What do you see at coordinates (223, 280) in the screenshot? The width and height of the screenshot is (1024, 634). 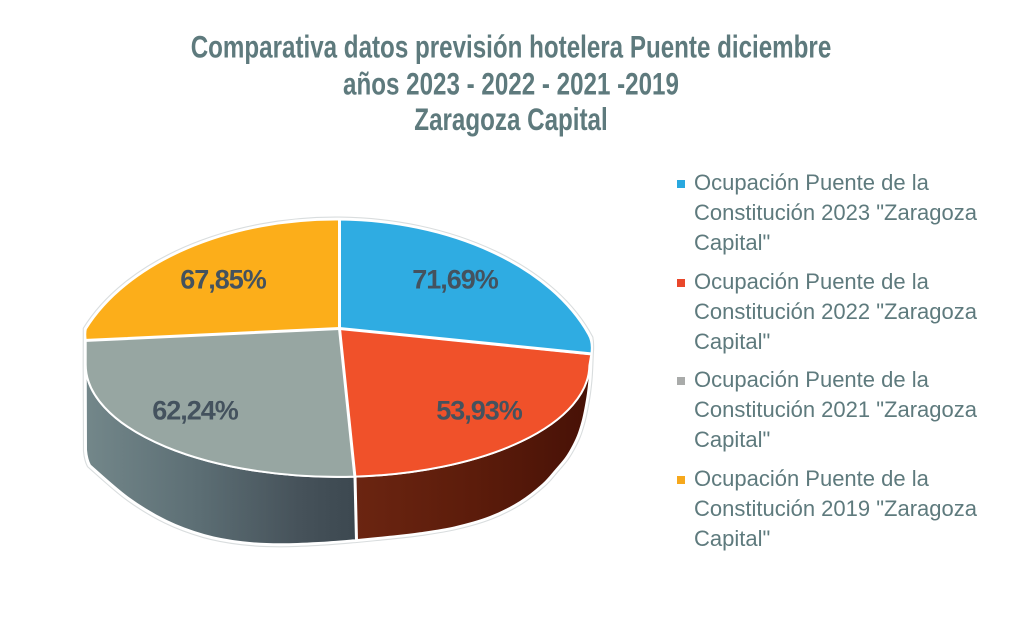 I see `svg-text: 67,85%` at bounding box center [223, 280].